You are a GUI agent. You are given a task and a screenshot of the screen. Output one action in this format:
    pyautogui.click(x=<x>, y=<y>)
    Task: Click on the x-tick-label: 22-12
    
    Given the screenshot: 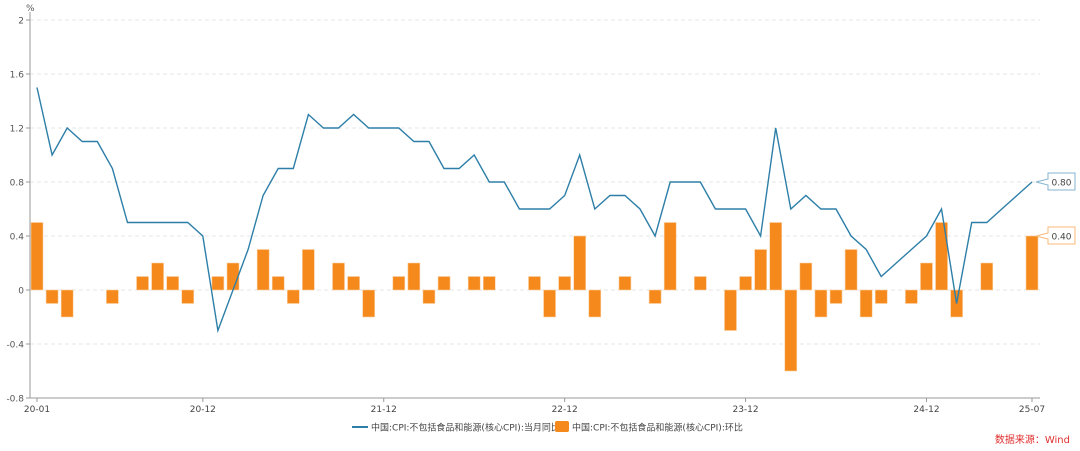 What is the action you would take?
    pyautogui.click(x=565, y=410)
    